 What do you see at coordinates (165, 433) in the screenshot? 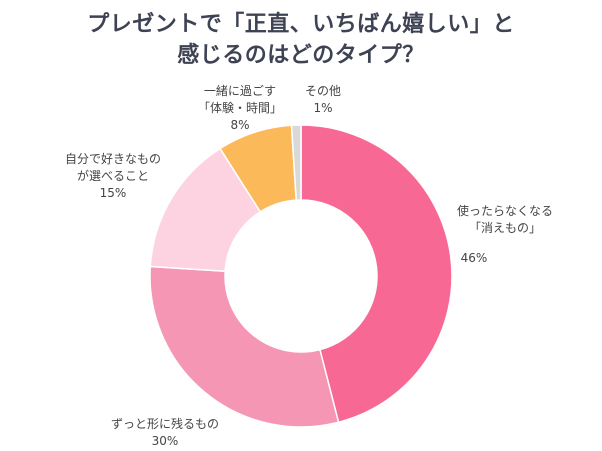
I see `slice-label-lasting: ずっと形に残るもの 30%` at bounding box center [165, 433].